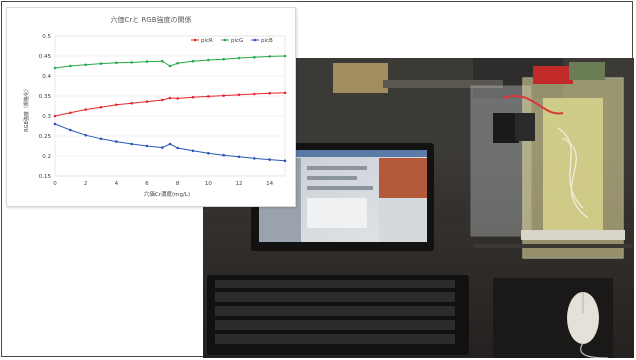 This screenshot has height=360, width=636. What do you see at coordinates (338, 315) in the screenshot?
I see `keyboard` at bounding box center [338, 315].